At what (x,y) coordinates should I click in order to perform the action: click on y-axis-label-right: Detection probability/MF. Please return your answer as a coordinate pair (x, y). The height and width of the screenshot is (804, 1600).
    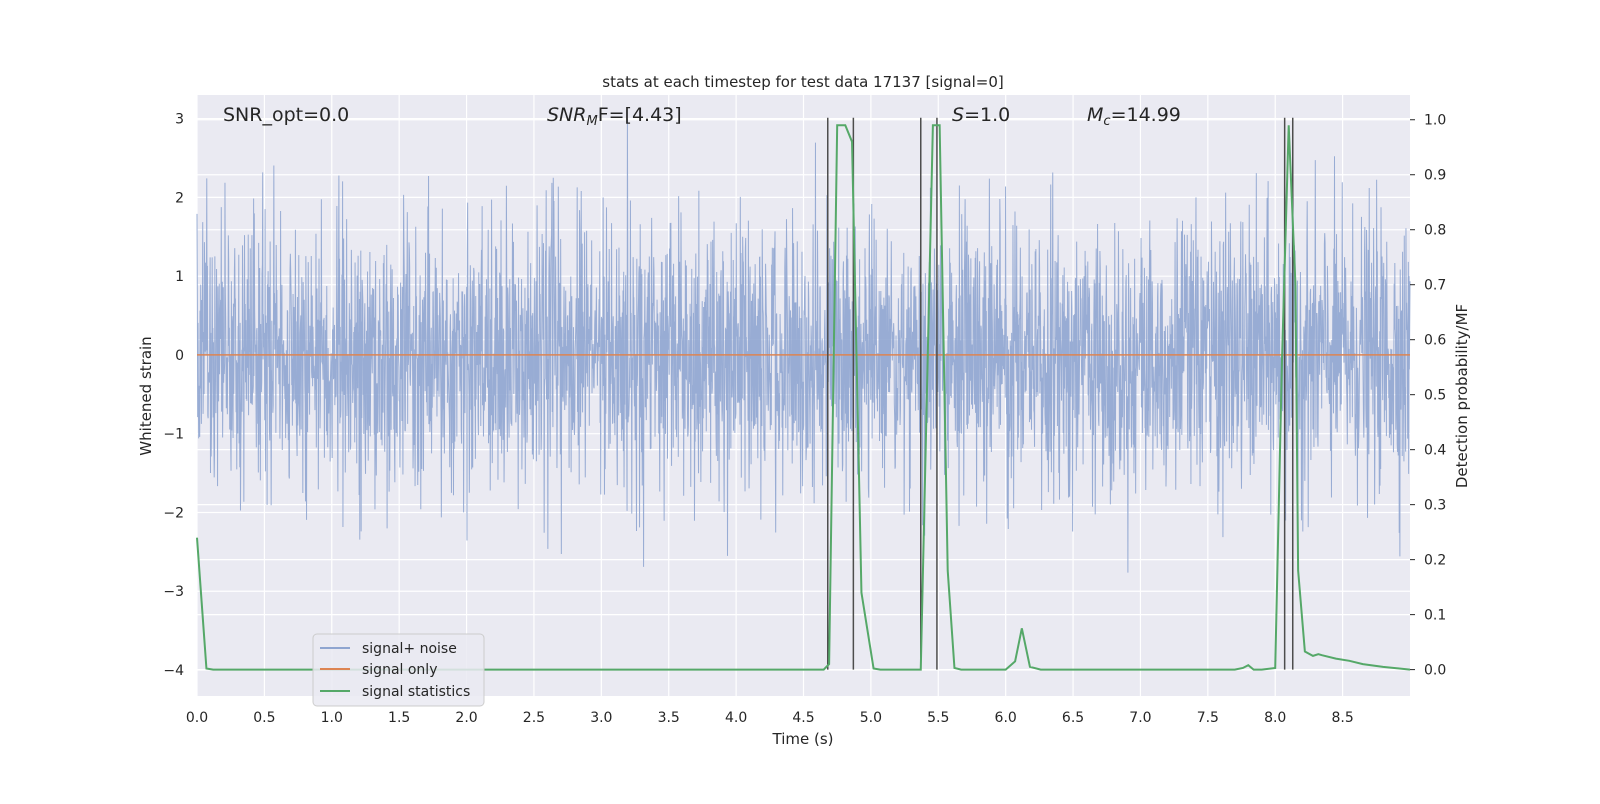
    Looking at the image, I should click on (1462, 396).